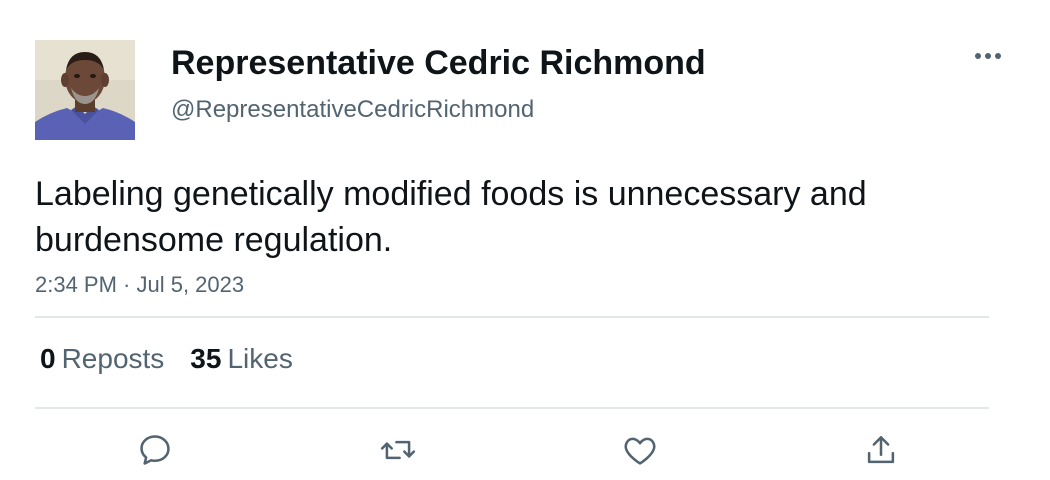 The image size is (1050, 480). I want to click on reply-button, so click(155, 450).